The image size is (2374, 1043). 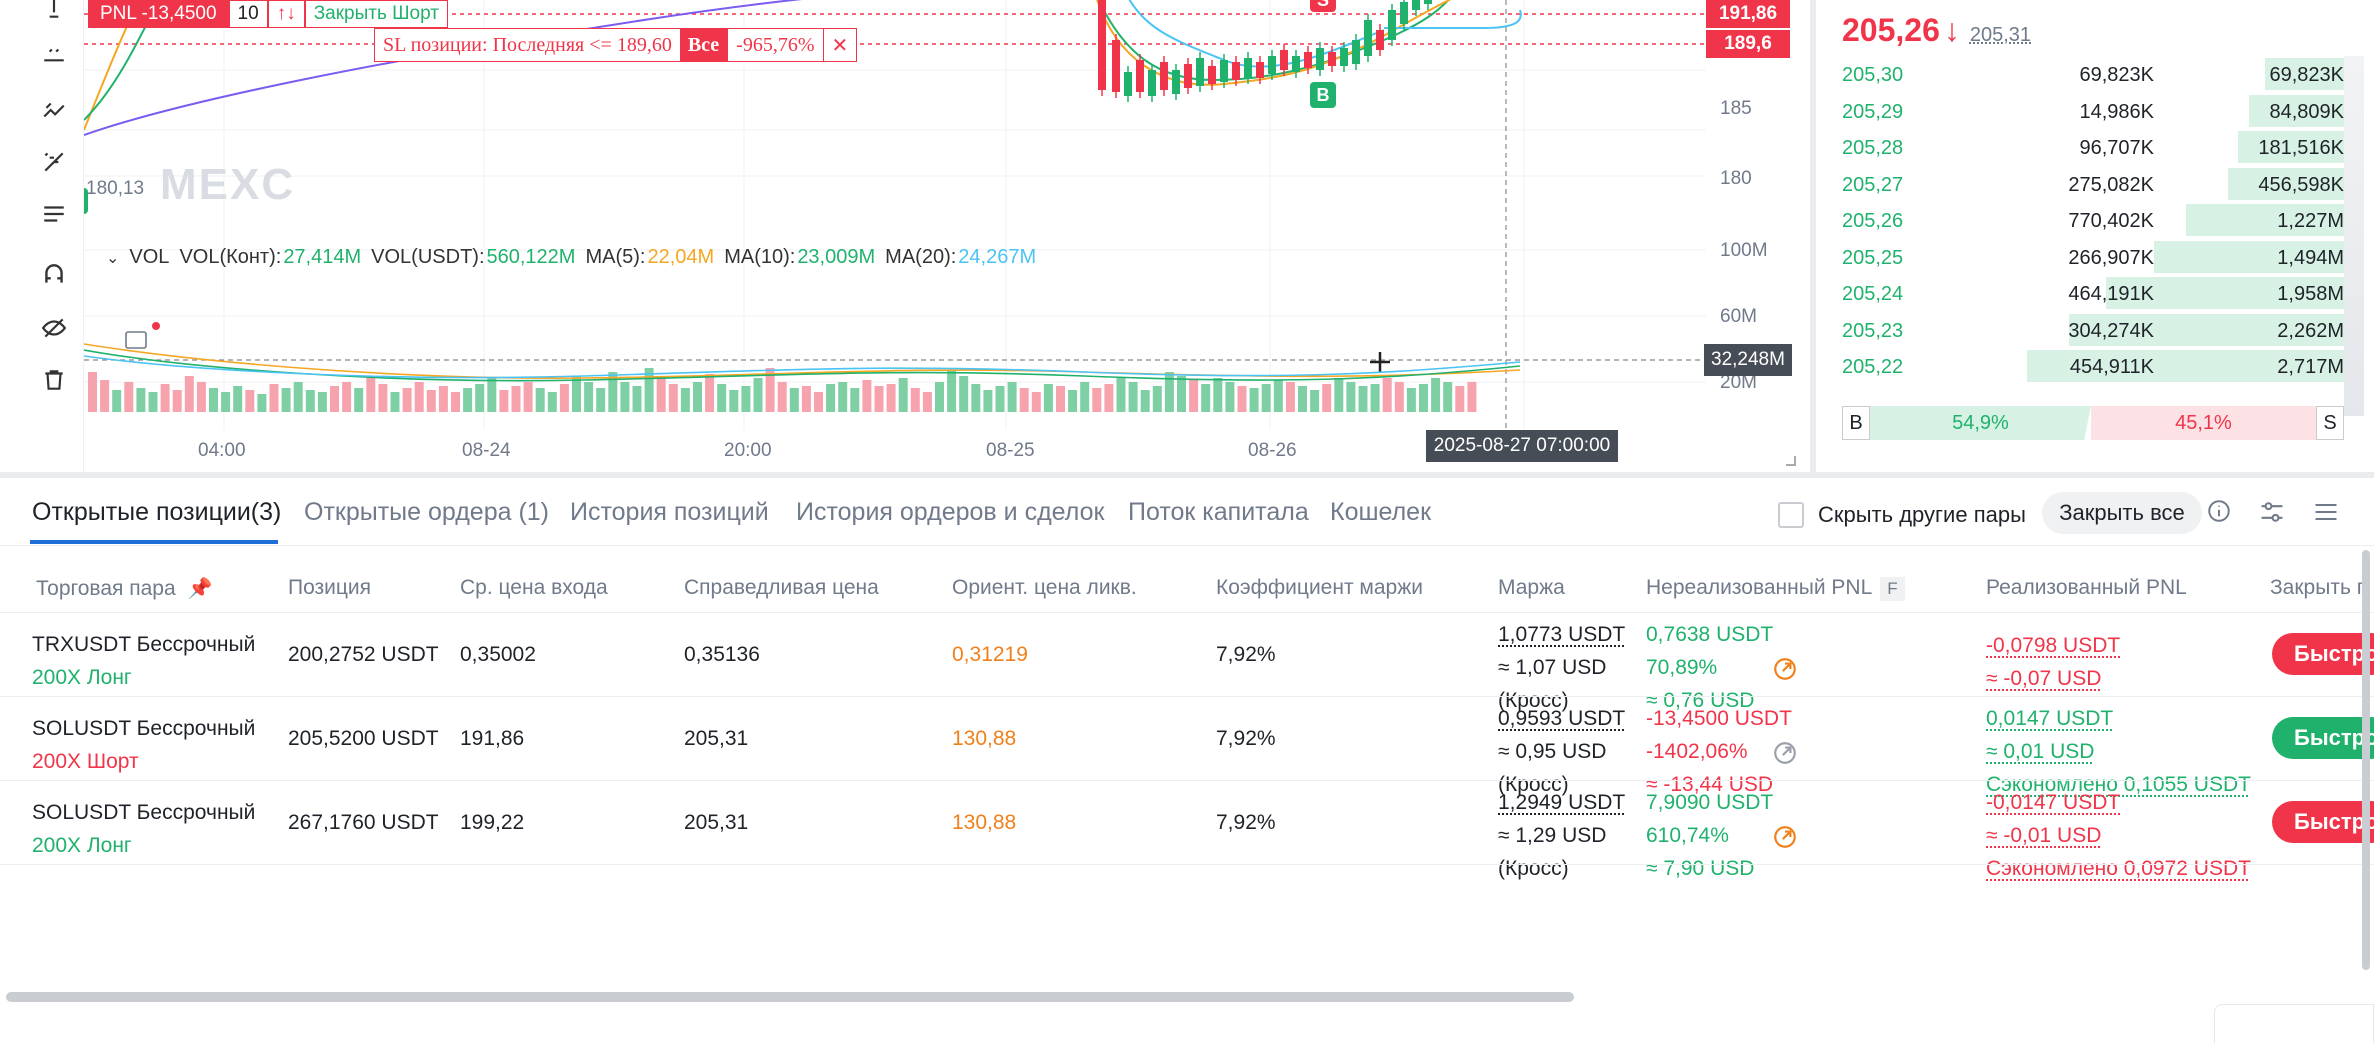 I want to click on upnl-usdt: 0,7638 USDT, so click(x=1710, y=634).